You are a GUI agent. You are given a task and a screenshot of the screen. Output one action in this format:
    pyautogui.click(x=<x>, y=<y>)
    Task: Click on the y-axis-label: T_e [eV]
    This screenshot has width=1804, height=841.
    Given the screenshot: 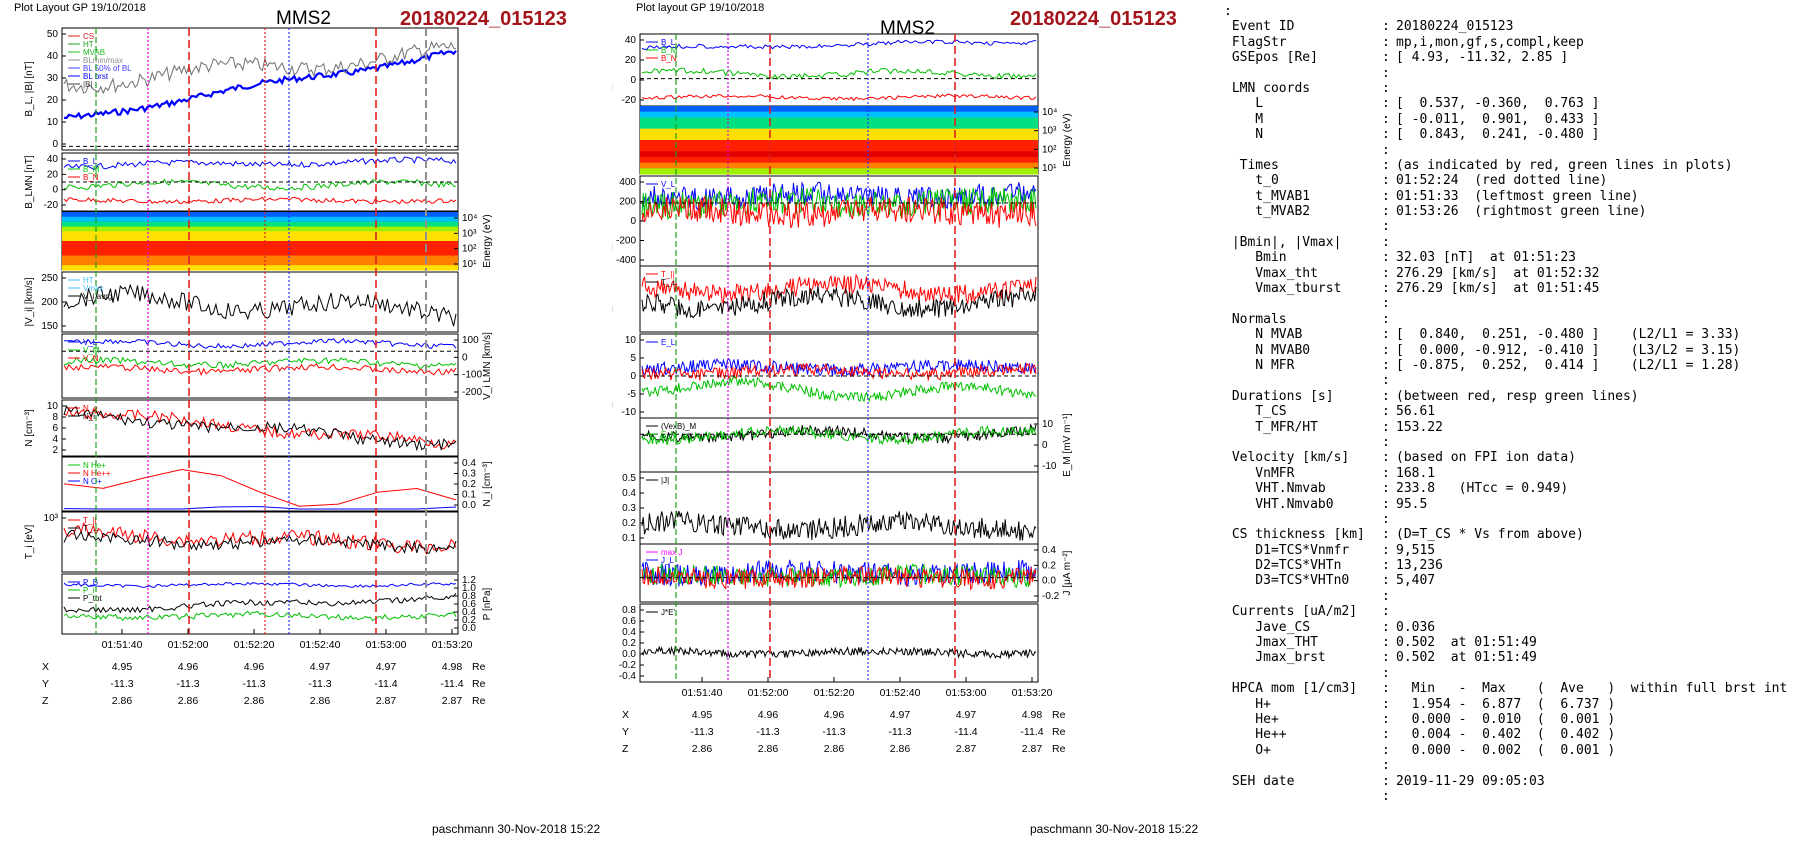 What is the action you would take?
    pyautogui.click(x=612, y=299)
    